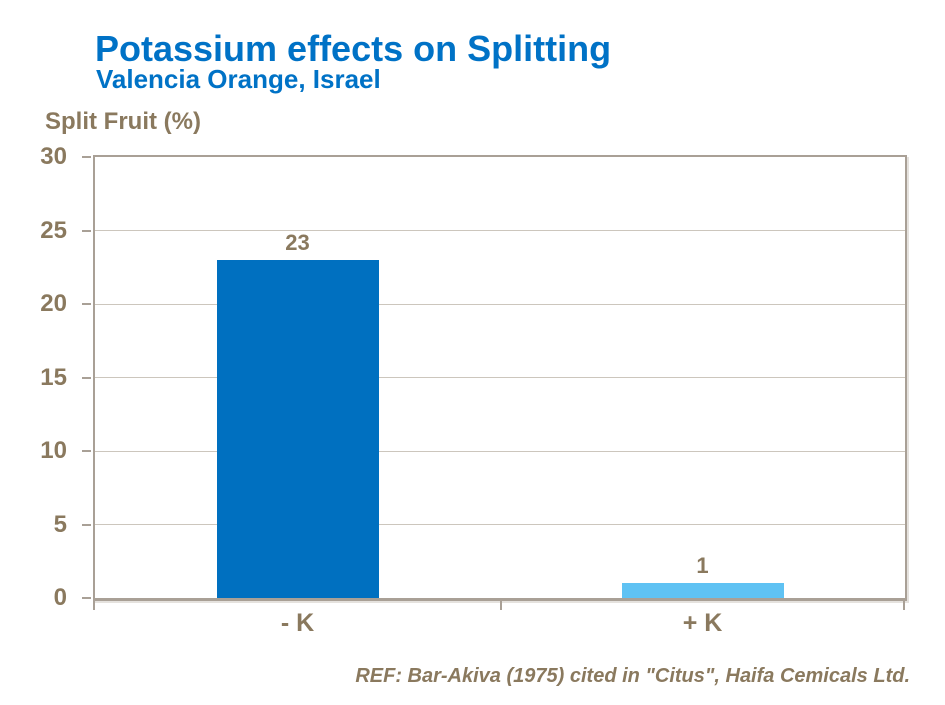  What do you see at coordinates (297, 623) in the screenshot?
I see `x-axis-category-label-minus-k: - K` at bounding box center [297, 623].